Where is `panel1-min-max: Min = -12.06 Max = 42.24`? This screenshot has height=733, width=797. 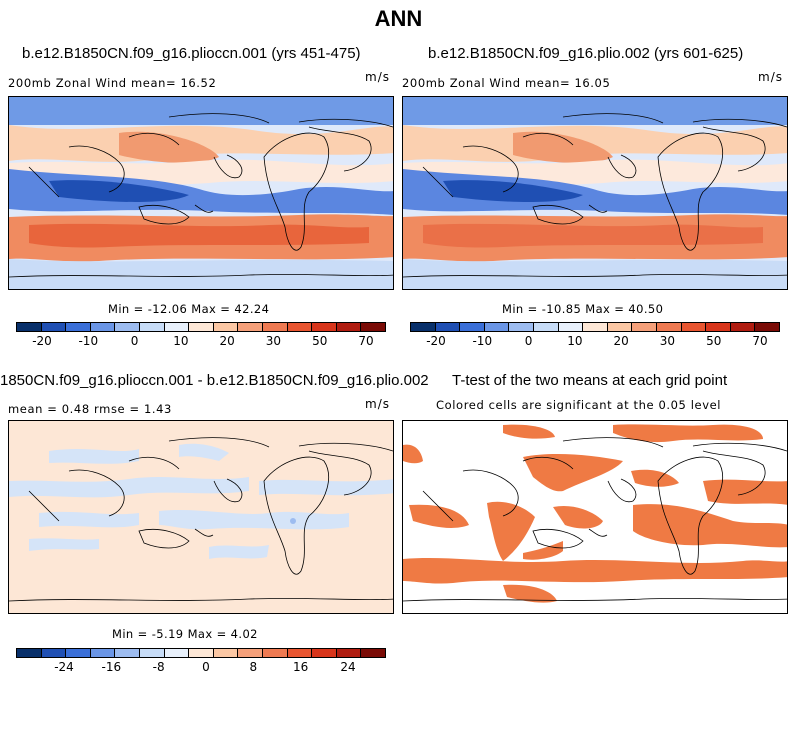 panel1-min-max: Min = -12.06 Max = 42.24 is located at coordinates (189, 309).